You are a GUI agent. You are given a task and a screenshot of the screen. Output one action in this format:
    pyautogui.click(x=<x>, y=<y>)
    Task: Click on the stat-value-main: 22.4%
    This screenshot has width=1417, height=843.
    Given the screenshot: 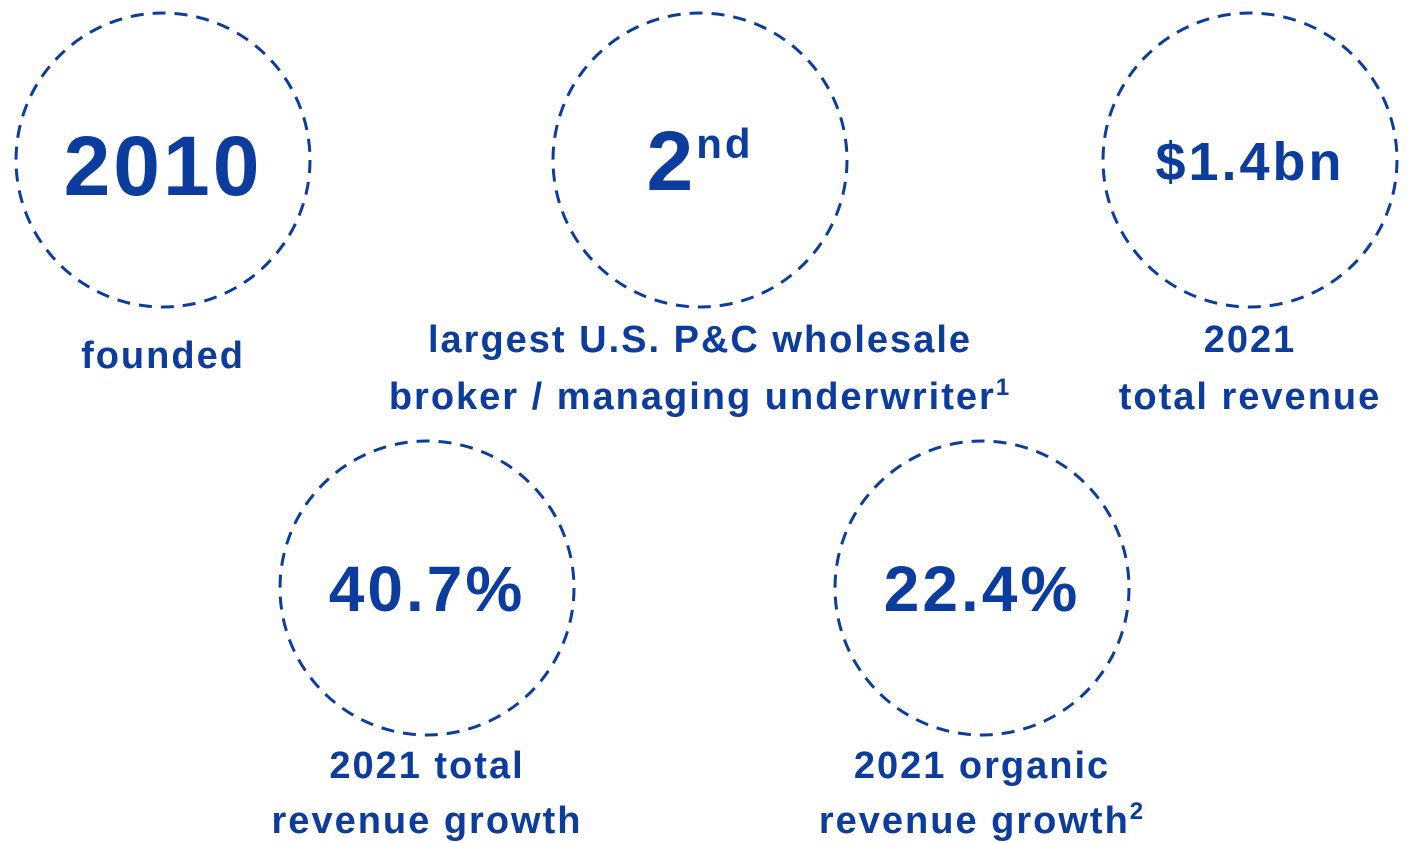 What is the action you would take?
    pyautogui.click(x=982, y=589)
    